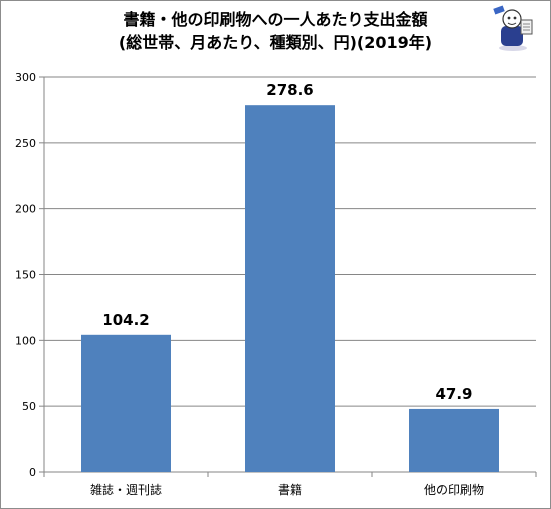 This screenshot has height=509, width=551. I want to click on y-tick-label: 100, so click(25, 340).